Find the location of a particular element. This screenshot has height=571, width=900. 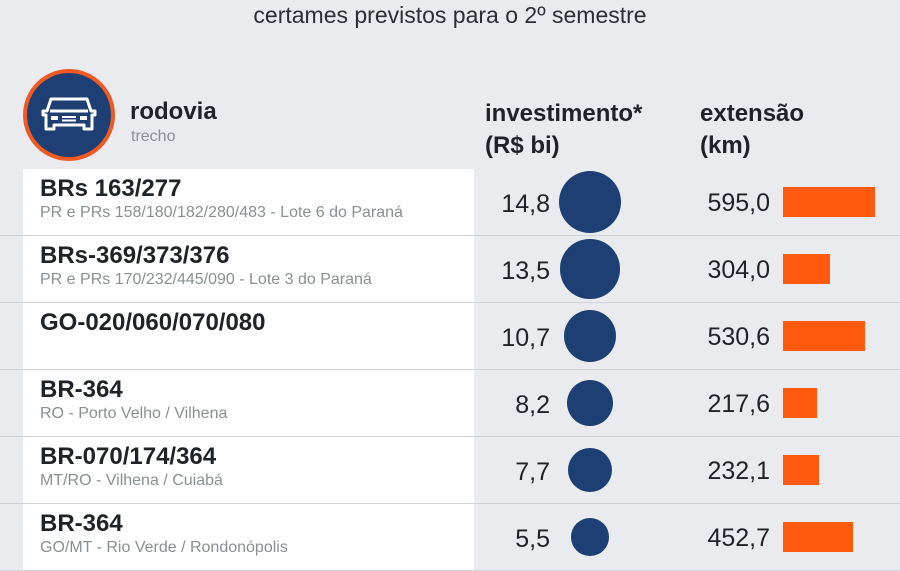

extensao-value: 217,6 is located at coordinates (738, 404).